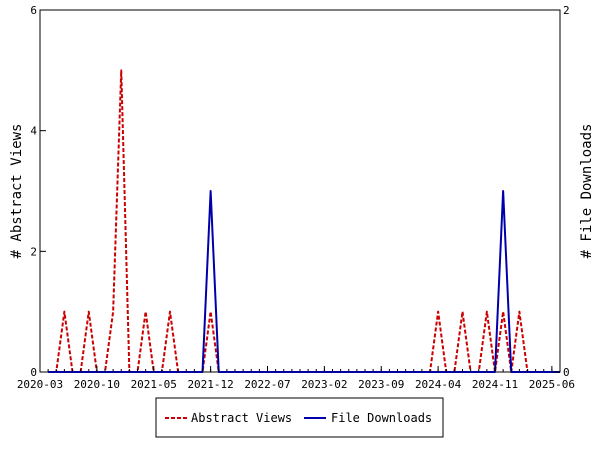 The width and height of the screenshot is (600, 450). Describe the element at coordinates (267, 384) in the screenshot. I see `x-tick-label: 2022-07` at that location.